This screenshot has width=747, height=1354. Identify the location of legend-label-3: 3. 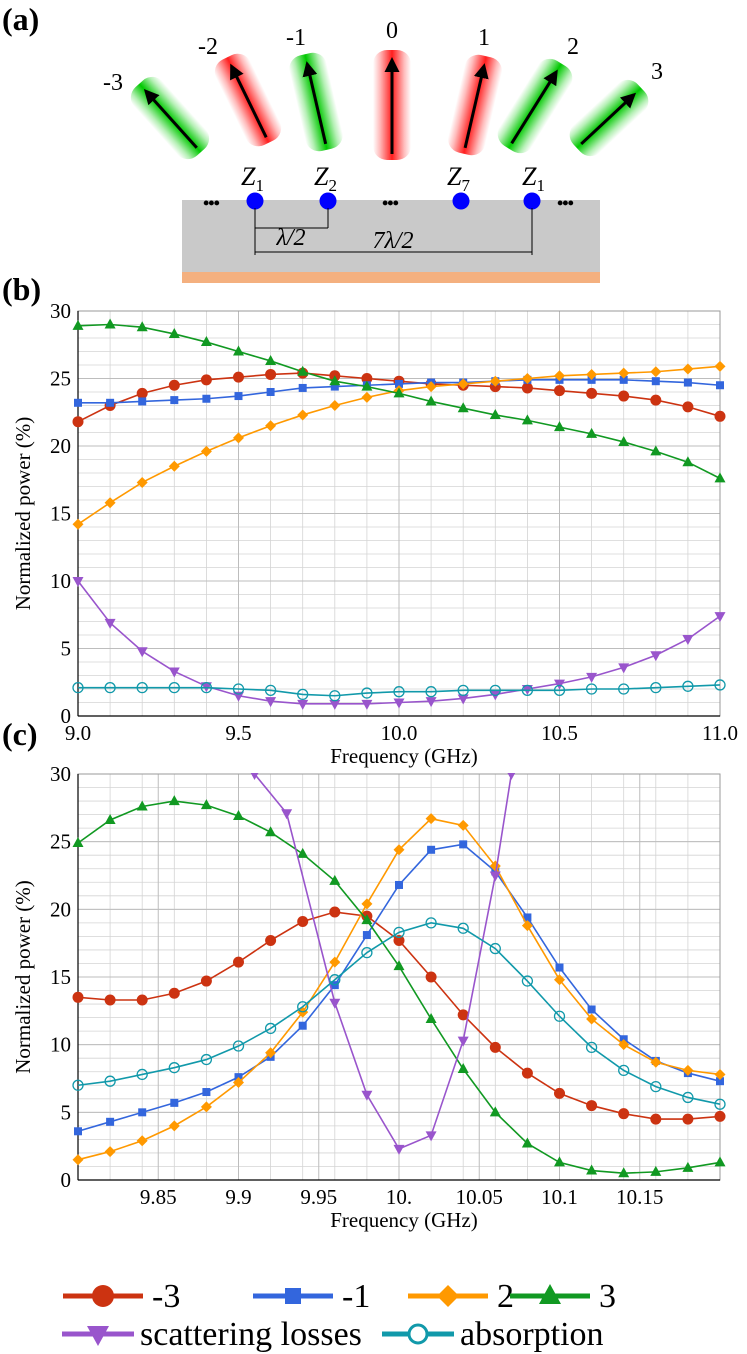
(607, 1296).